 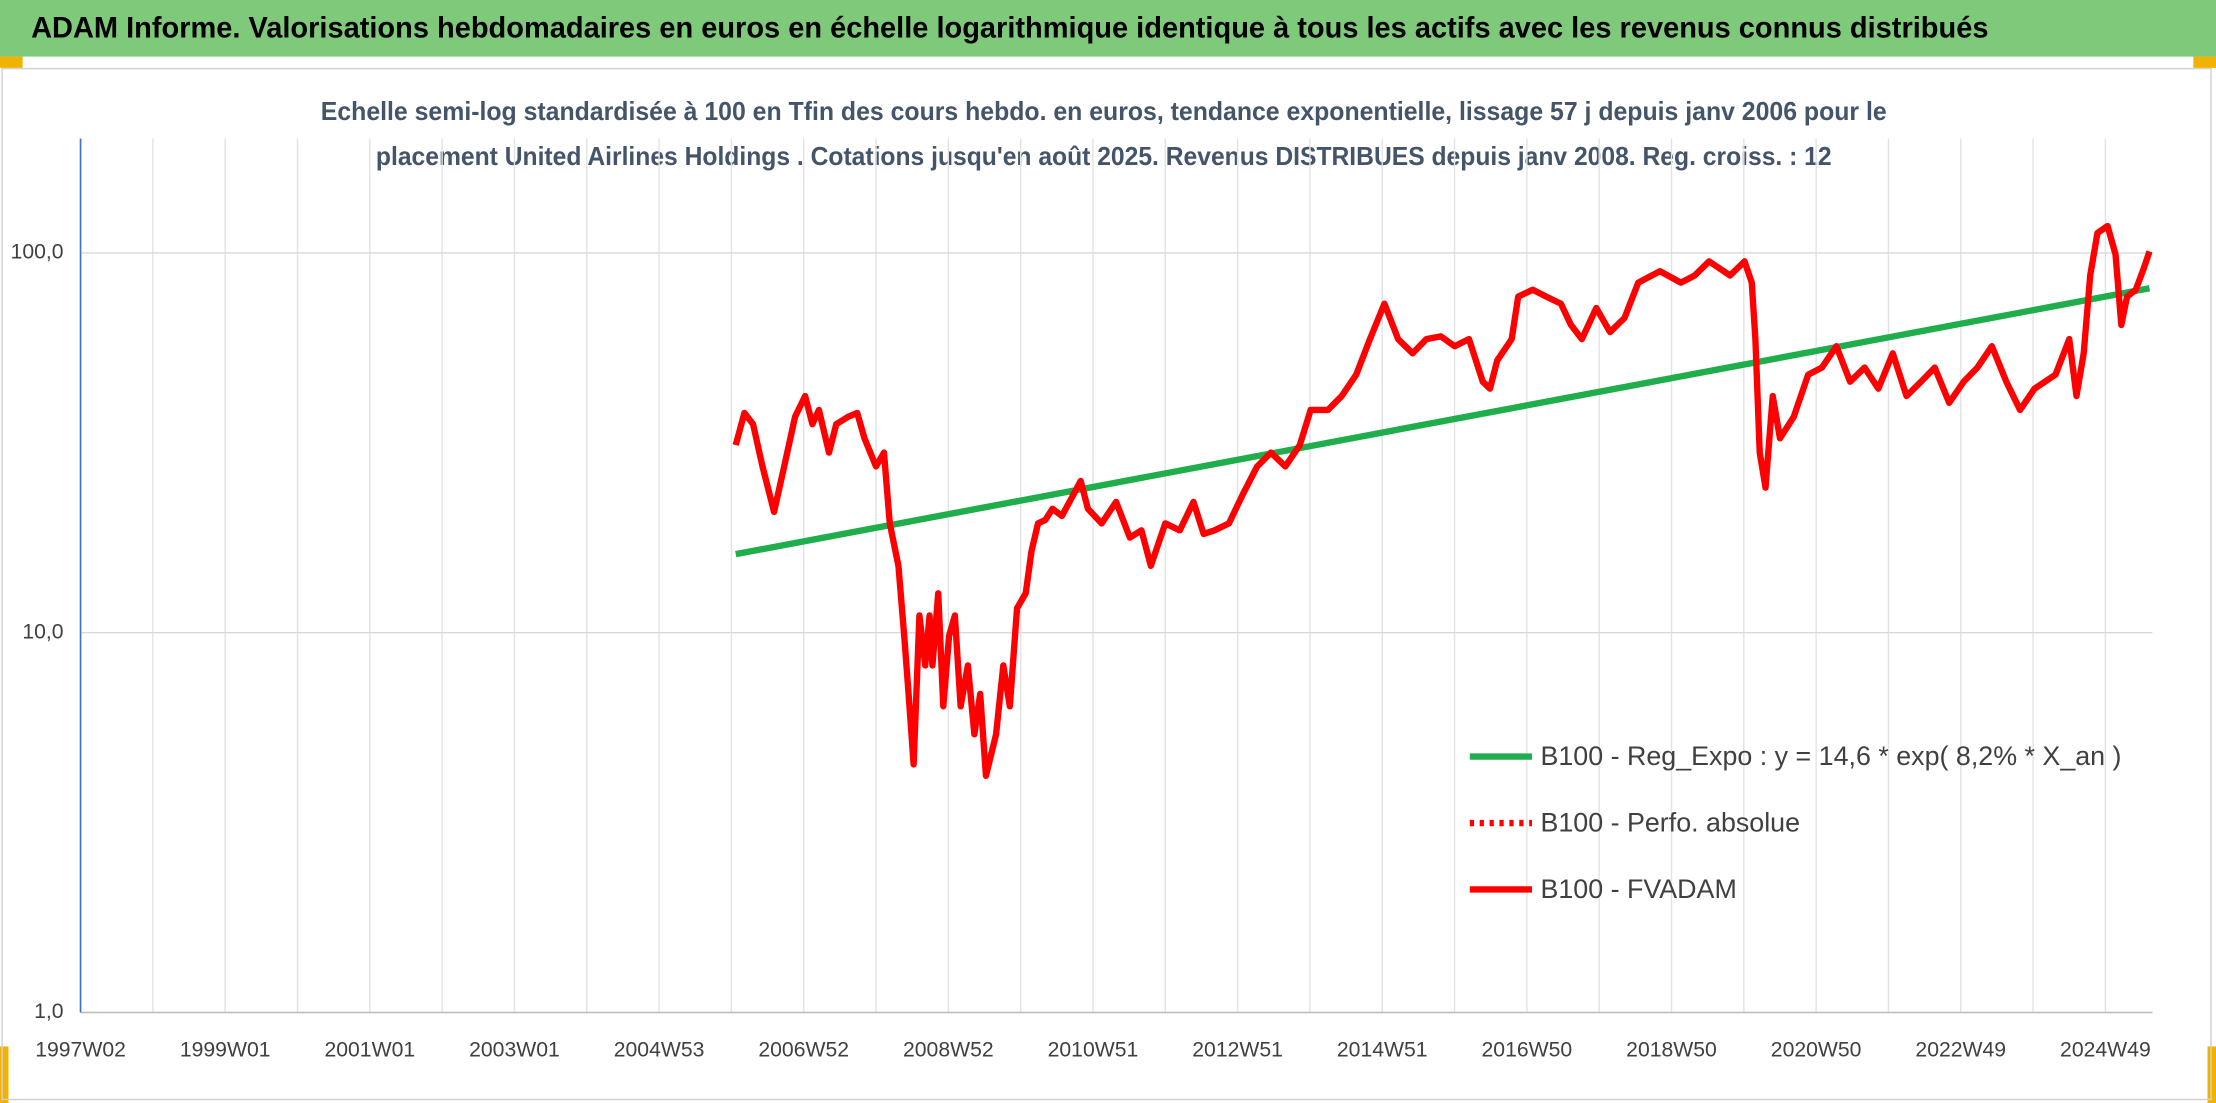 What do you see at coordinates (1671, 1049) in the screenshot?
I see `x-tick-label: 2018W50` at bounding box center [1671, 1049].